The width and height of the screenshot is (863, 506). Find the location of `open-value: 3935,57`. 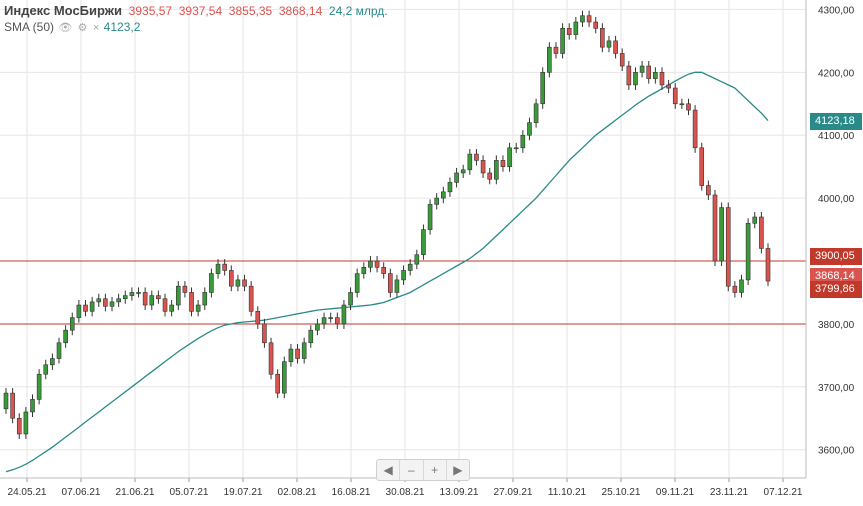

open-value: 3935,57 is located at coordinates (150, 11).